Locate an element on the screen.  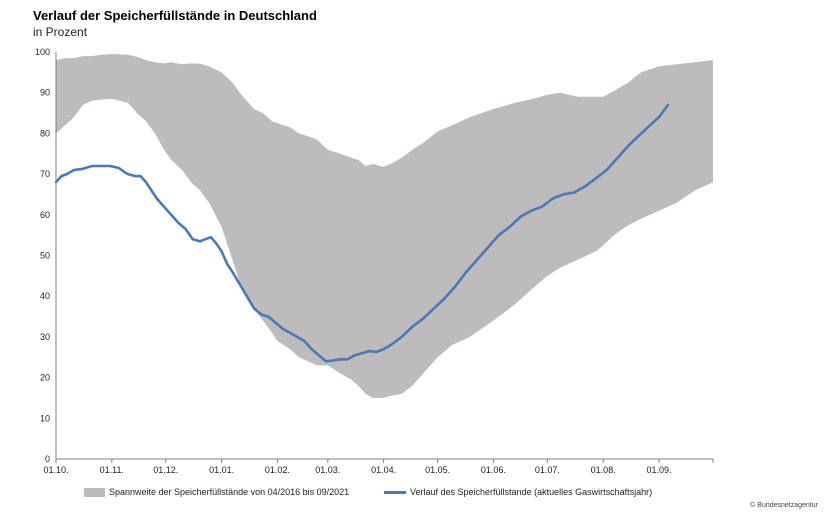
legend-line-swatch is located at coordinates (395, 492).